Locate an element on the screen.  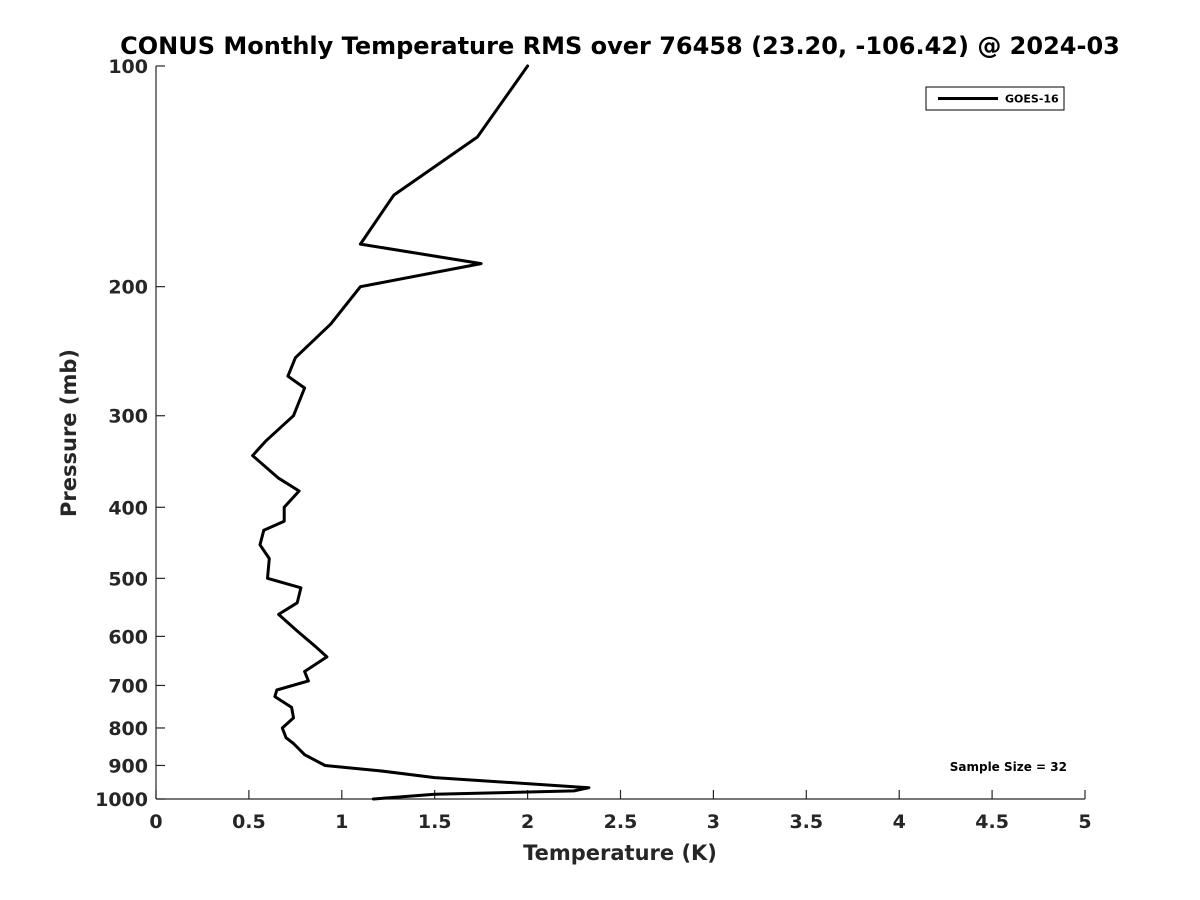
legend: GOES-16 is located at coordinates (995, 98).